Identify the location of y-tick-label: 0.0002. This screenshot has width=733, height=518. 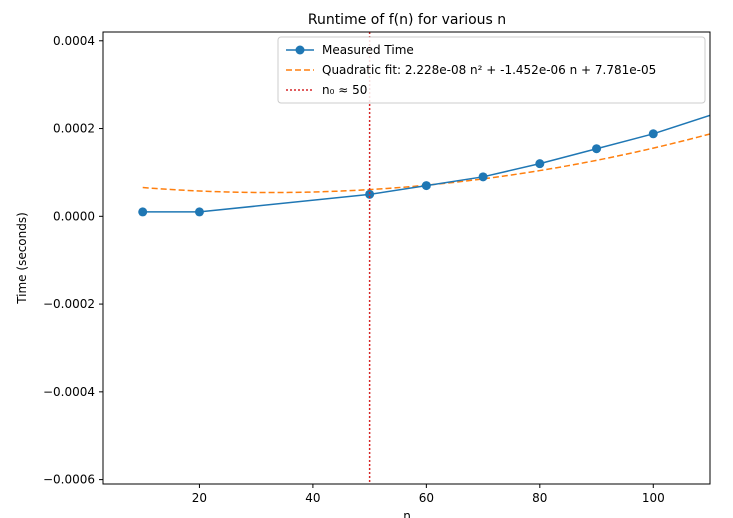
(74, 129).